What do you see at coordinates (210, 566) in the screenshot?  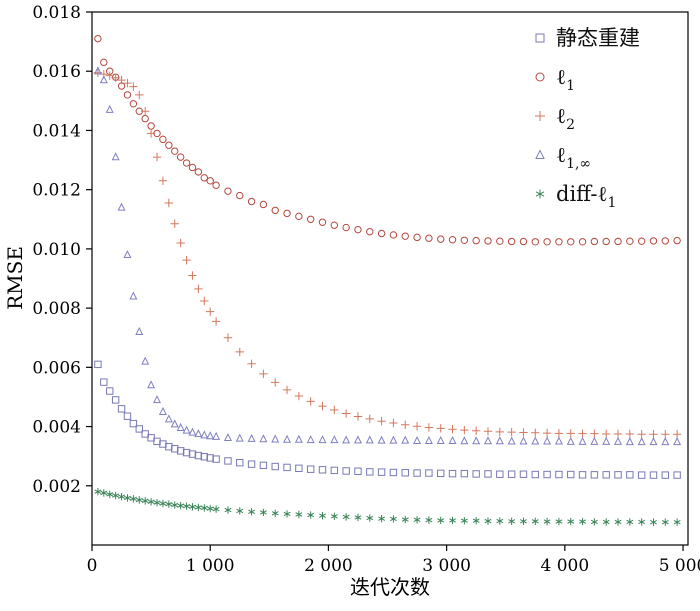 I see `x-tick-label: 1 000` at bounding box center [210, 566].